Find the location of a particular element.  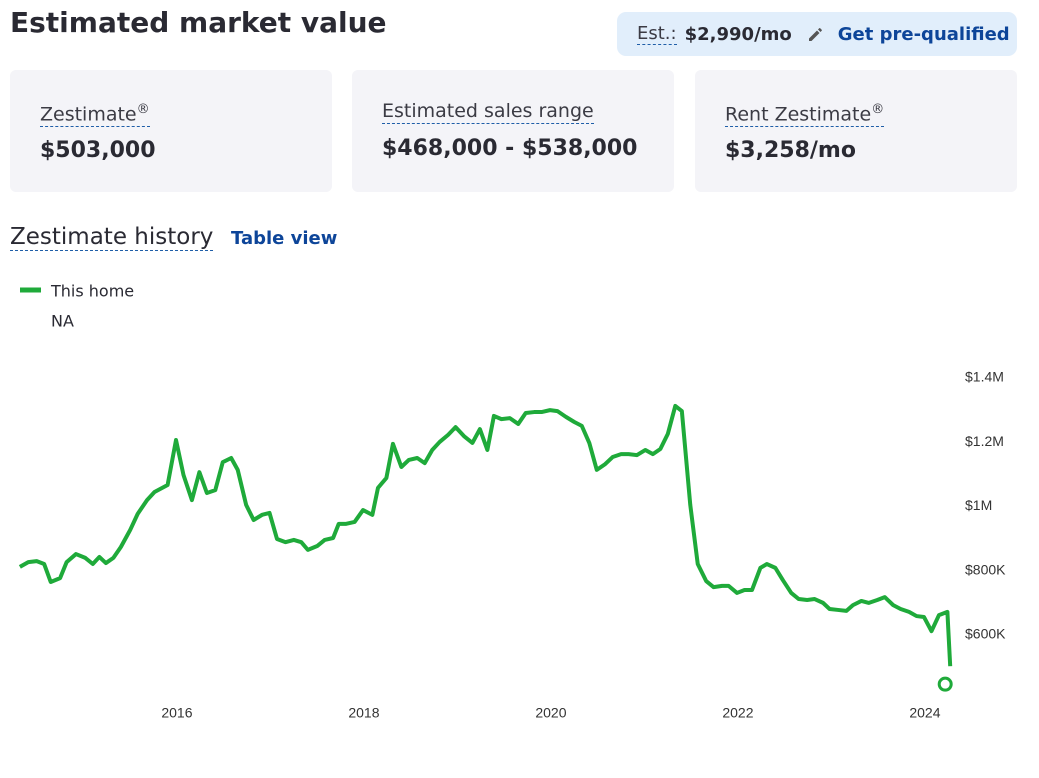

card: Zestimate® $503,000 is located at coordinates (171, 131).